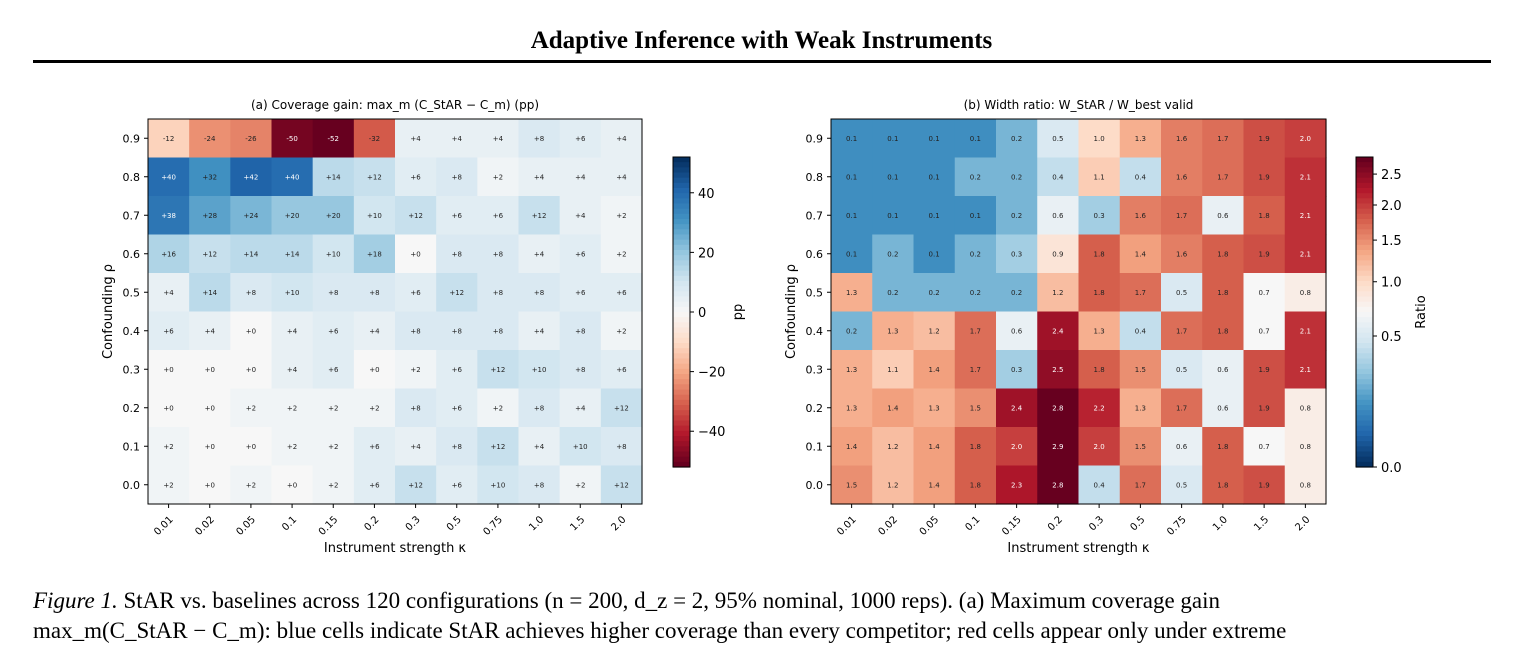 The image size is (1523, 657). Describe the element at coordinates (292, 254) in the screenshot. I see `cell-value-label: +14` at that location.